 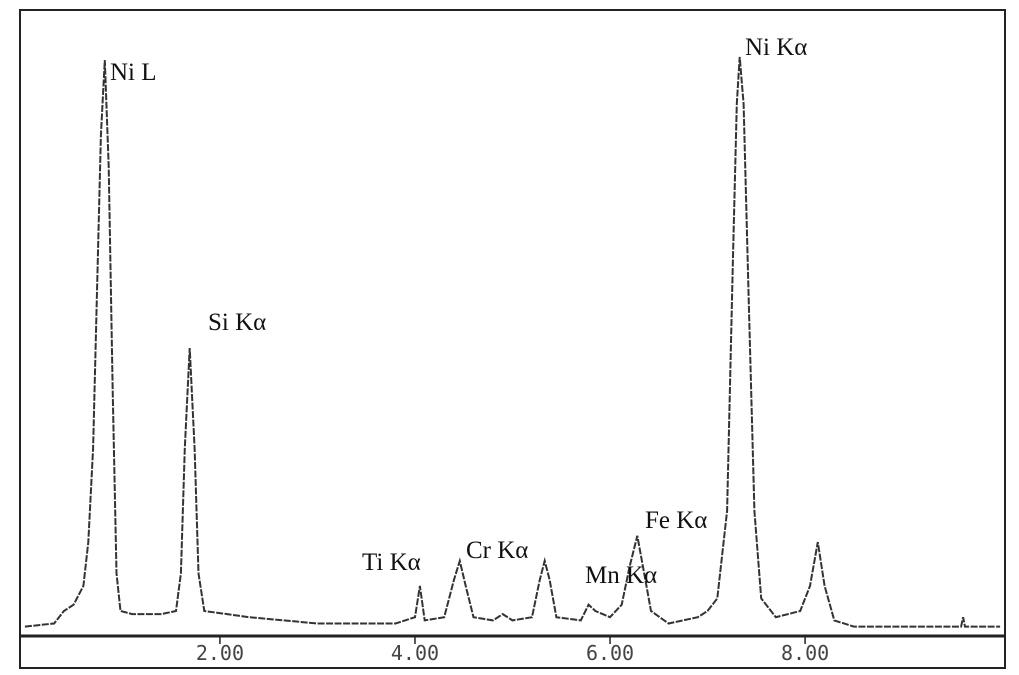 I want to click on peak-label: Si Kα, so click(x=237, y=322).